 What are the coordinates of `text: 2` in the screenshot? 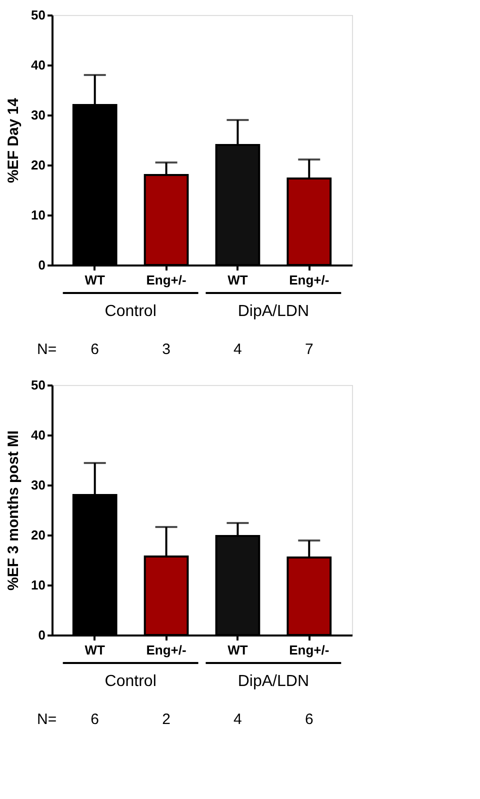 It's located at (166, 719).